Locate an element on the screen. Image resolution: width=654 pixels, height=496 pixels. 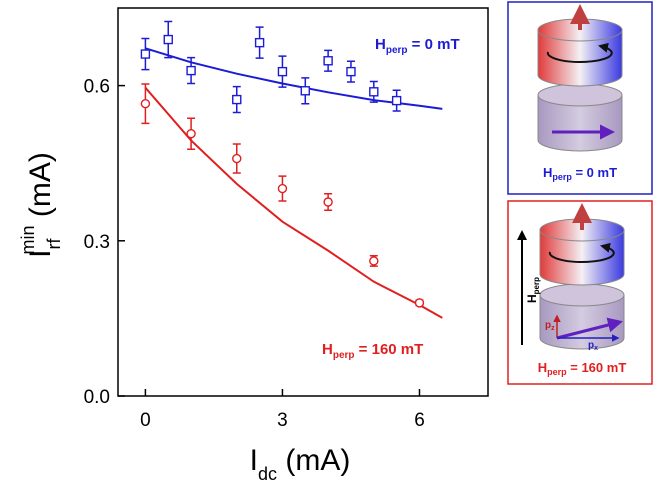
series-label: Hperp = 0 mT is located at coordinates (417, 46).